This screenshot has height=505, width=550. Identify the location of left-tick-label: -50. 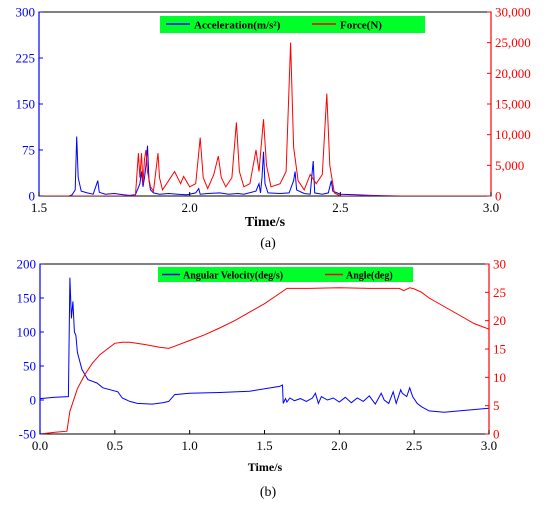
(27, 434).